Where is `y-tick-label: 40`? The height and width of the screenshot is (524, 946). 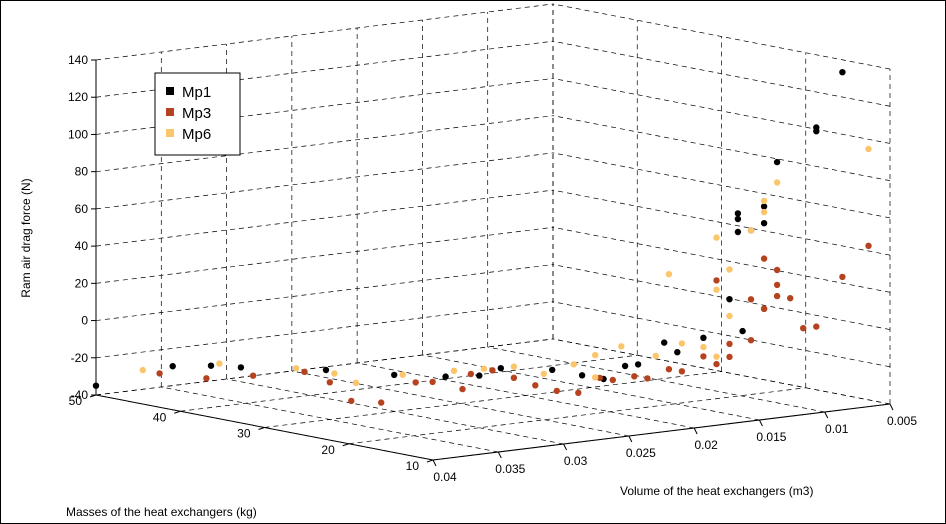 y-tick-label: 40 is located at coordinates (160, 417).